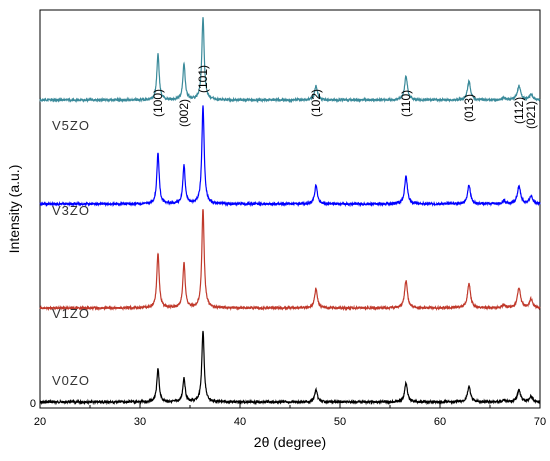  I want to click on peak-label: (013), so click(469, 108).